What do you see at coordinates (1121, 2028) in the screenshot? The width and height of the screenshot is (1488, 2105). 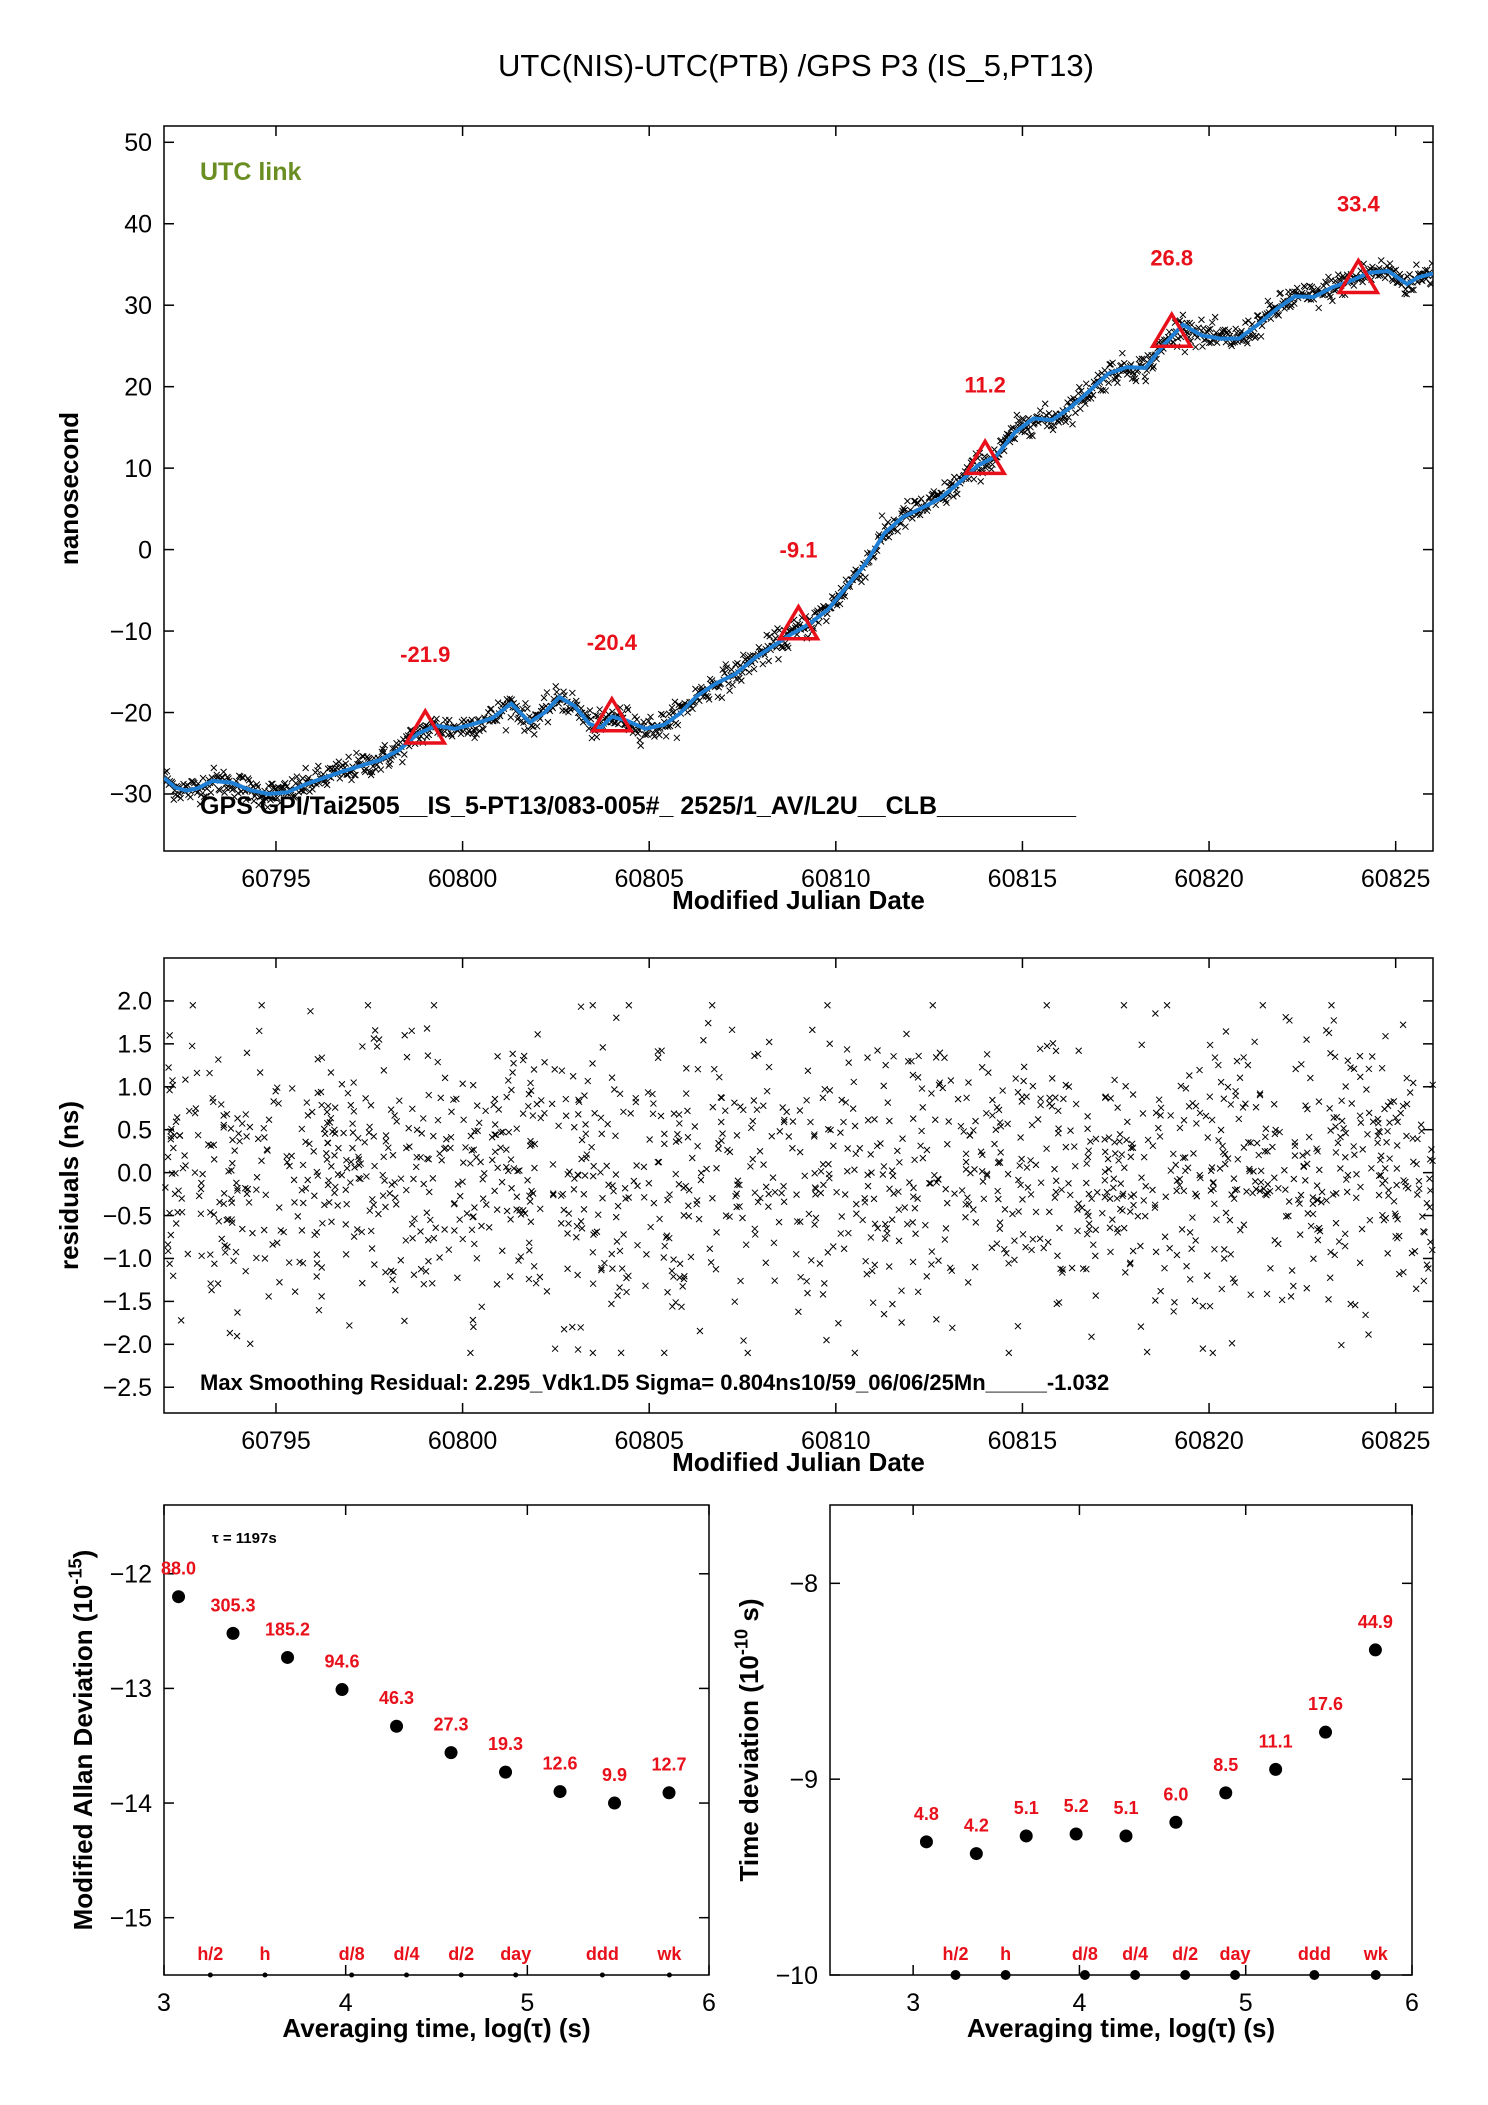 I see `x-axis-label: Averaging time, log(τ) (s)` at bounding box center [1121, 2028].